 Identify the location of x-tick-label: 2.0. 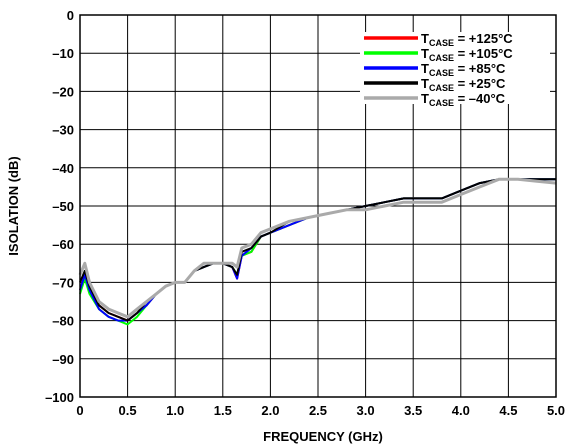
(270, 410).